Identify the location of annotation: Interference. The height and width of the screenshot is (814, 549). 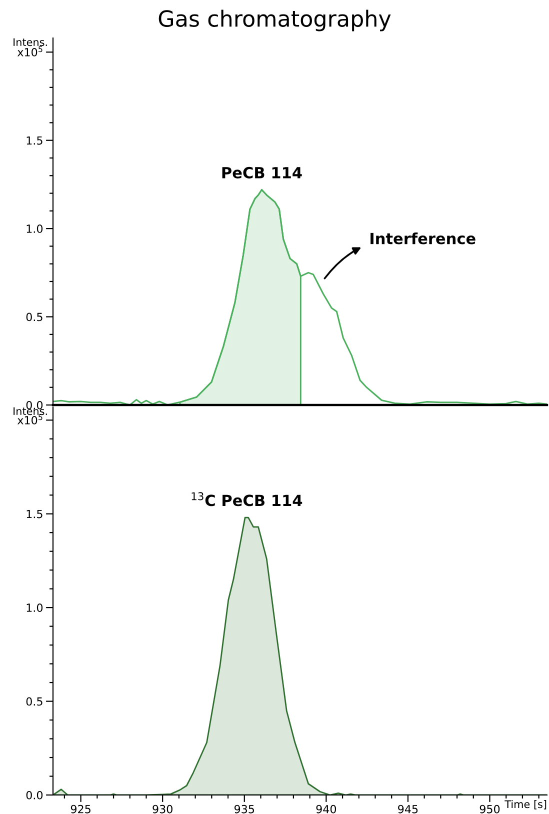
(423, 238).